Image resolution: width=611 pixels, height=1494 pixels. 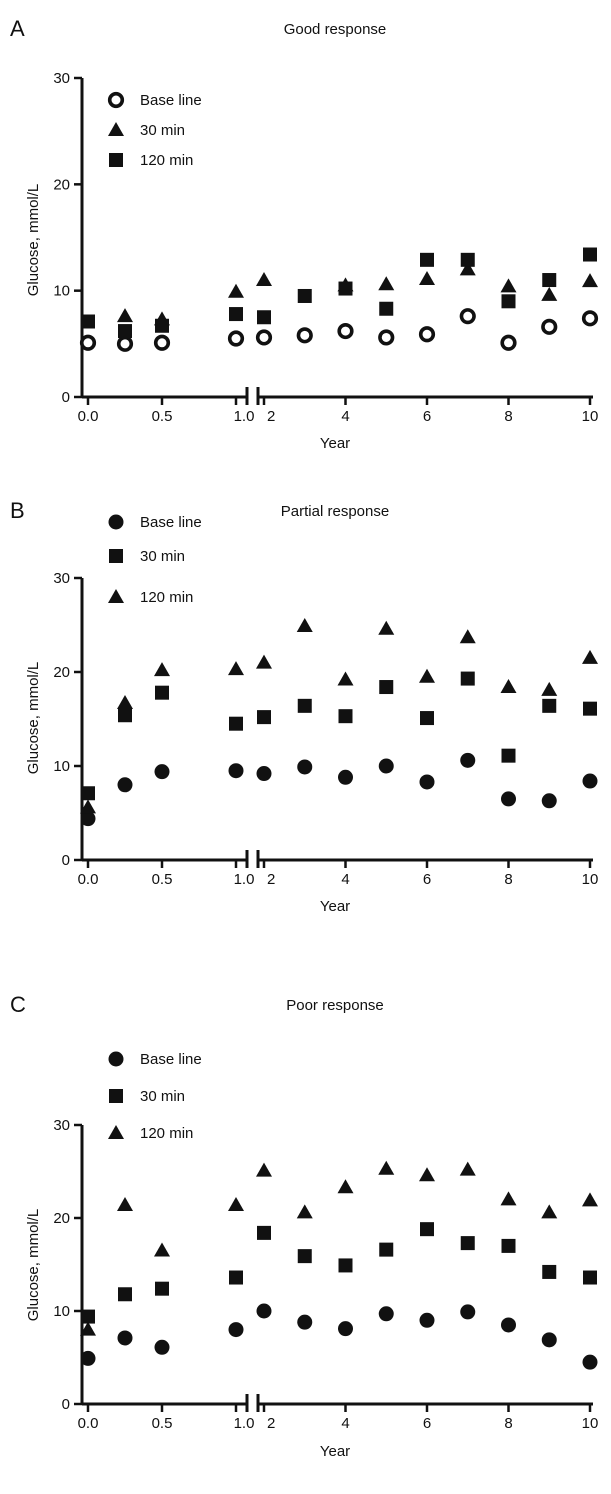 What do you see at coordinates (427, 1423) in the screenshot?
I see `x-tick-label: 6` at bounding box center [427, 1423].